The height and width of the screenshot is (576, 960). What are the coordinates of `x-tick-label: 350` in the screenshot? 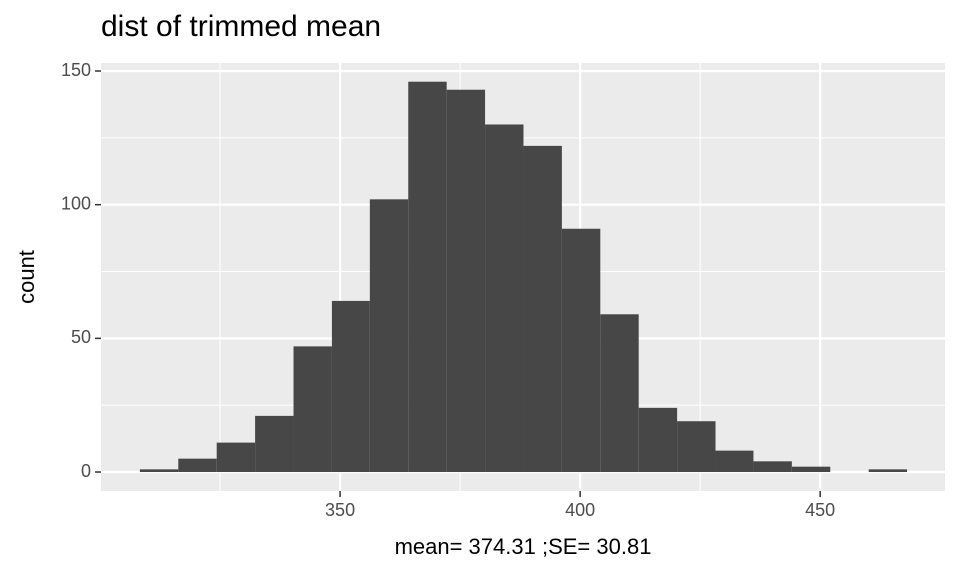 It's located at (340, 510).